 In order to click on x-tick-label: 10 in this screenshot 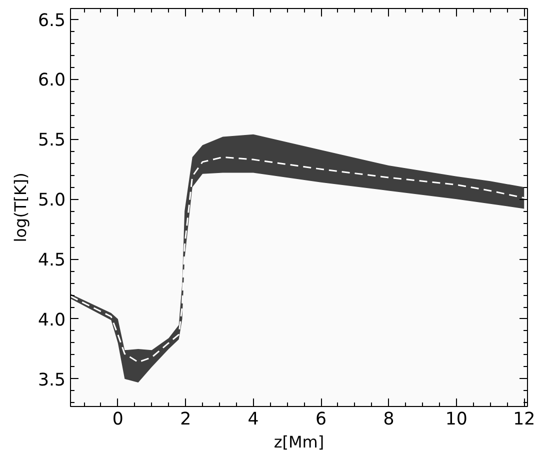, I will do `click(456, 420)`.